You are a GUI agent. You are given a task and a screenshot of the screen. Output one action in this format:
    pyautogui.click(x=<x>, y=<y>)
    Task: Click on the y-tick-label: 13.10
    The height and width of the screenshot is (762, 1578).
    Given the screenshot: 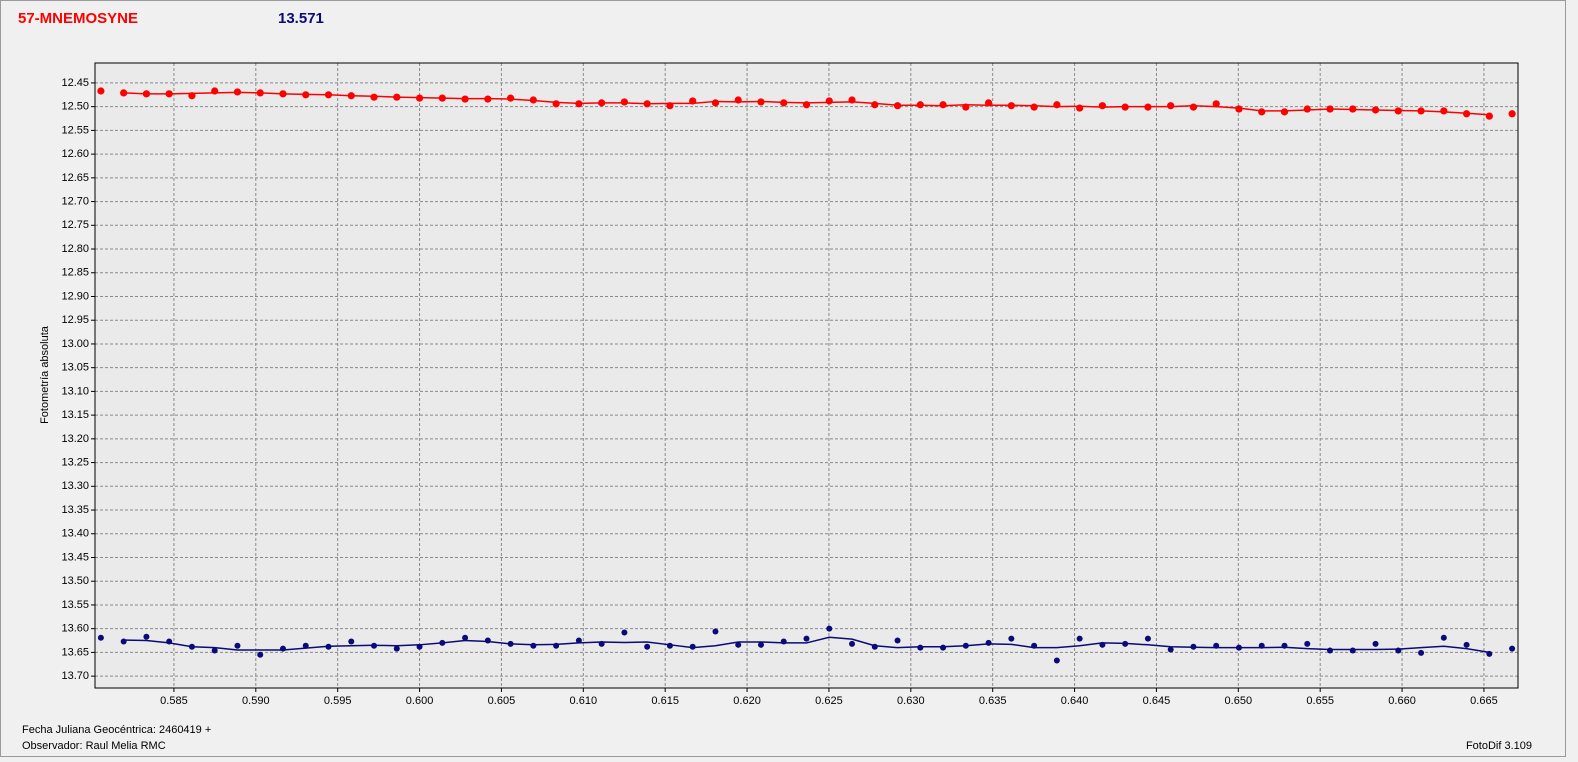 What is the action you would take?
    pyautogui.click(x=75, y=391)
    